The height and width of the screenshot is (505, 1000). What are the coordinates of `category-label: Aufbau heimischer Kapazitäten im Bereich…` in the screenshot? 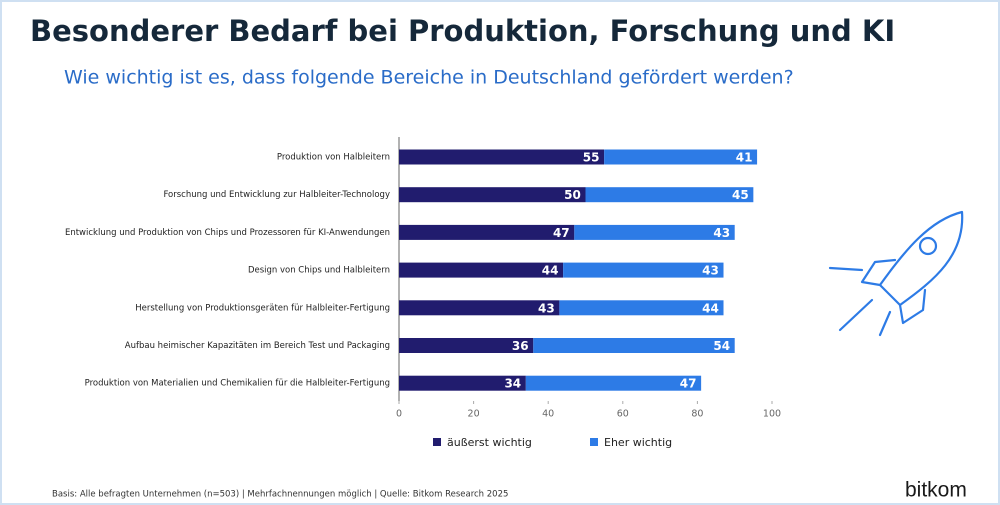 It's located at (257, 346).